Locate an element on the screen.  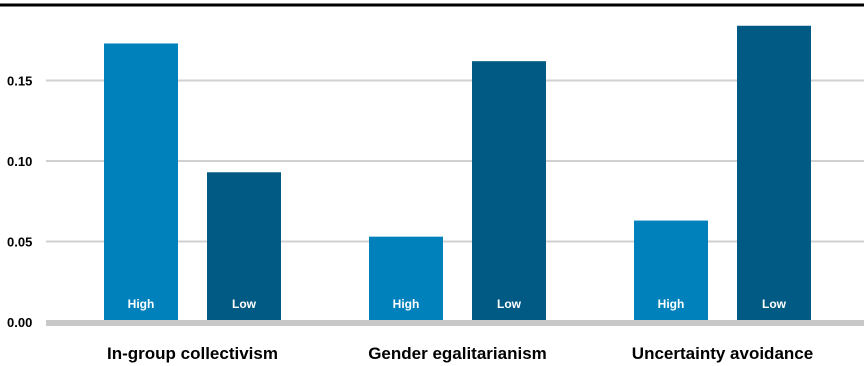
category-label: Uncertainty avoidance is located at coordinates (722, 353).